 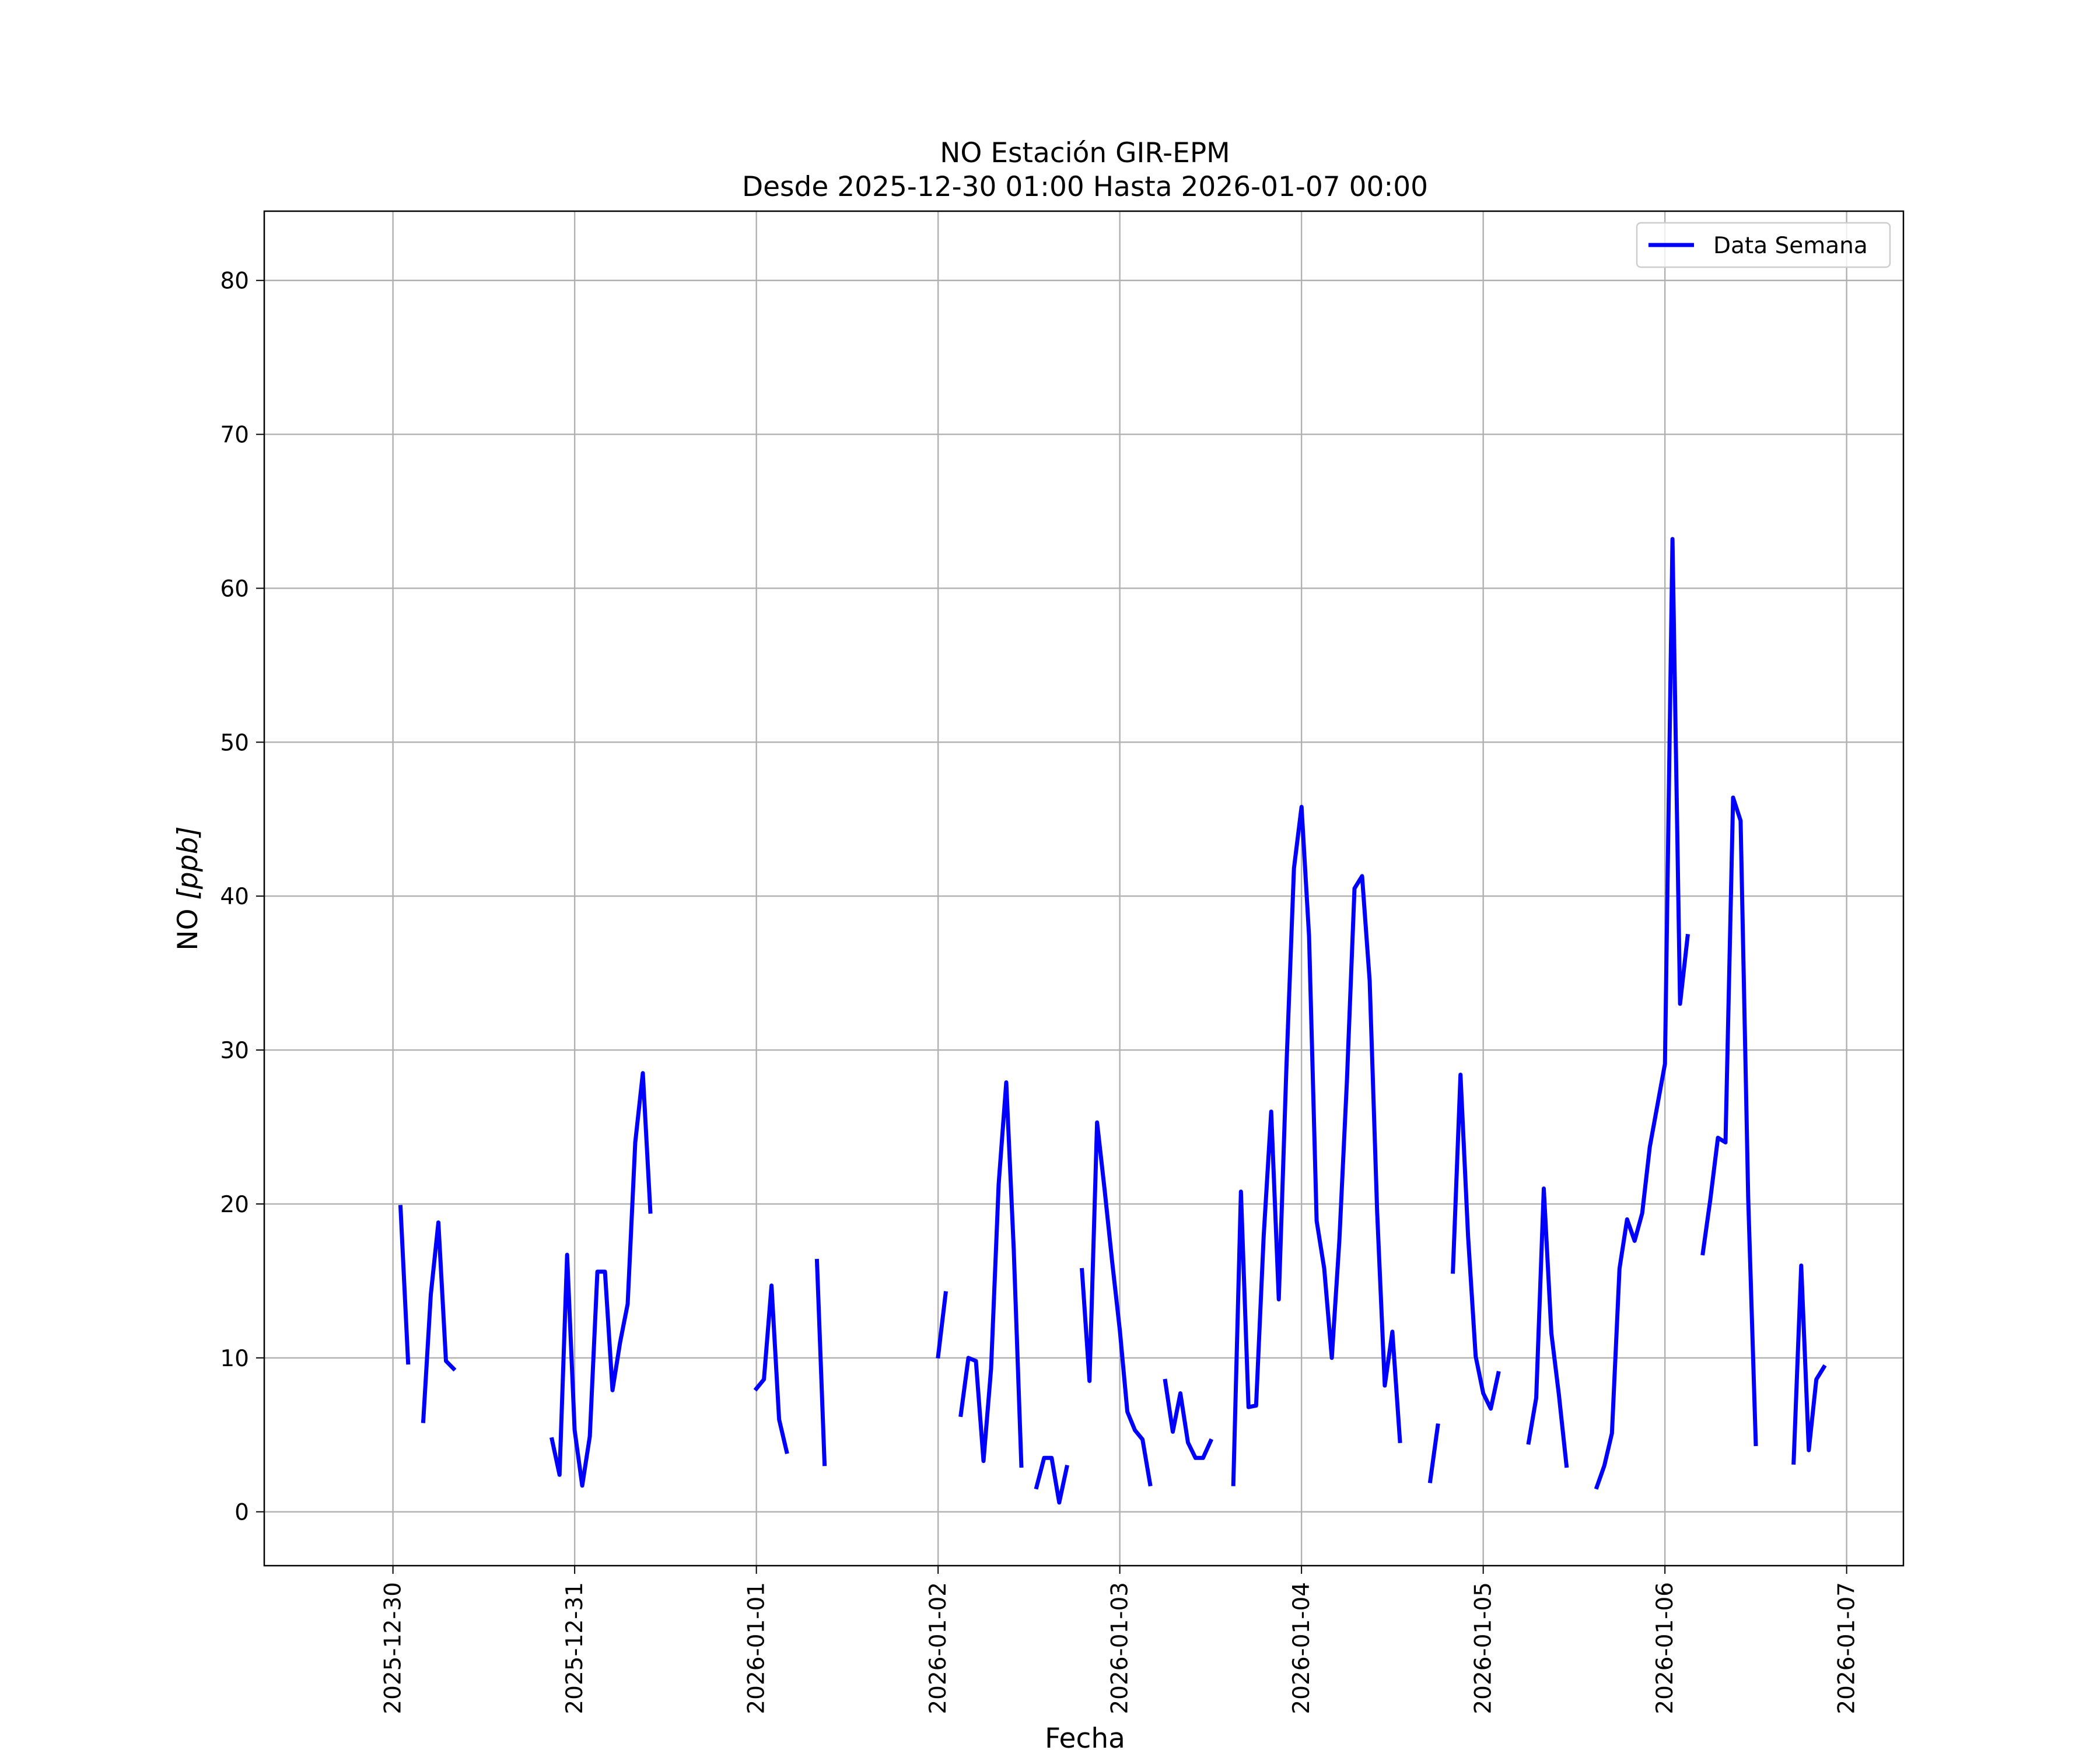 I want to click on x-tick-label: 2026-01-01, so click(x=757, y=1648).